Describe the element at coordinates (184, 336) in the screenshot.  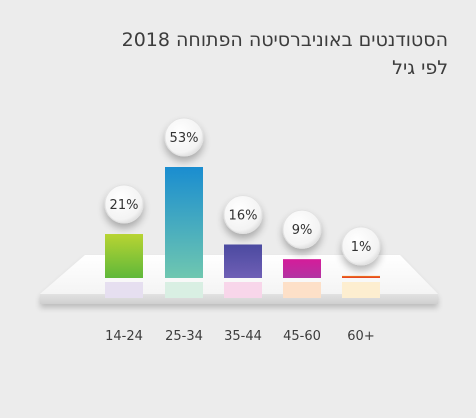
I see `category-label-25-34: 25-34` at that location.